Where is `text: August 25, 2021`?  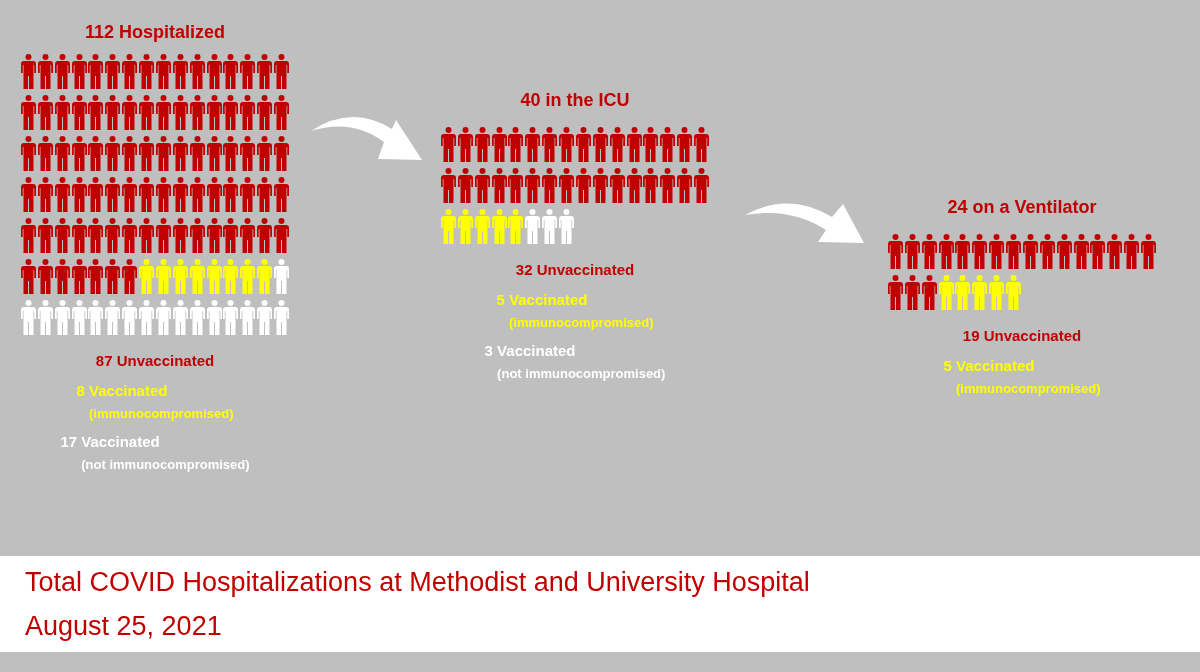 text: August 25, 2021 is located at coordinates (123, 626).